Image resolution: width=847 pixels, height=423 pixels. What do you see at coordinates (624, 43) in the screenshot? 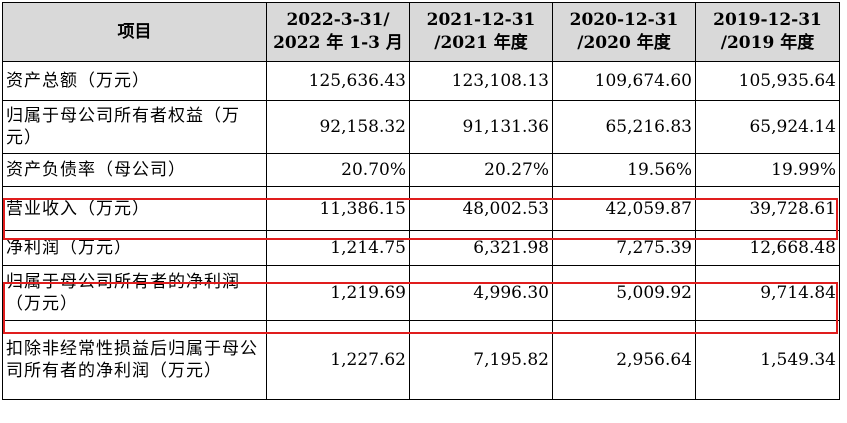
I see `header-2020-line2: /2020 年度` at bounding box center [624, 43].